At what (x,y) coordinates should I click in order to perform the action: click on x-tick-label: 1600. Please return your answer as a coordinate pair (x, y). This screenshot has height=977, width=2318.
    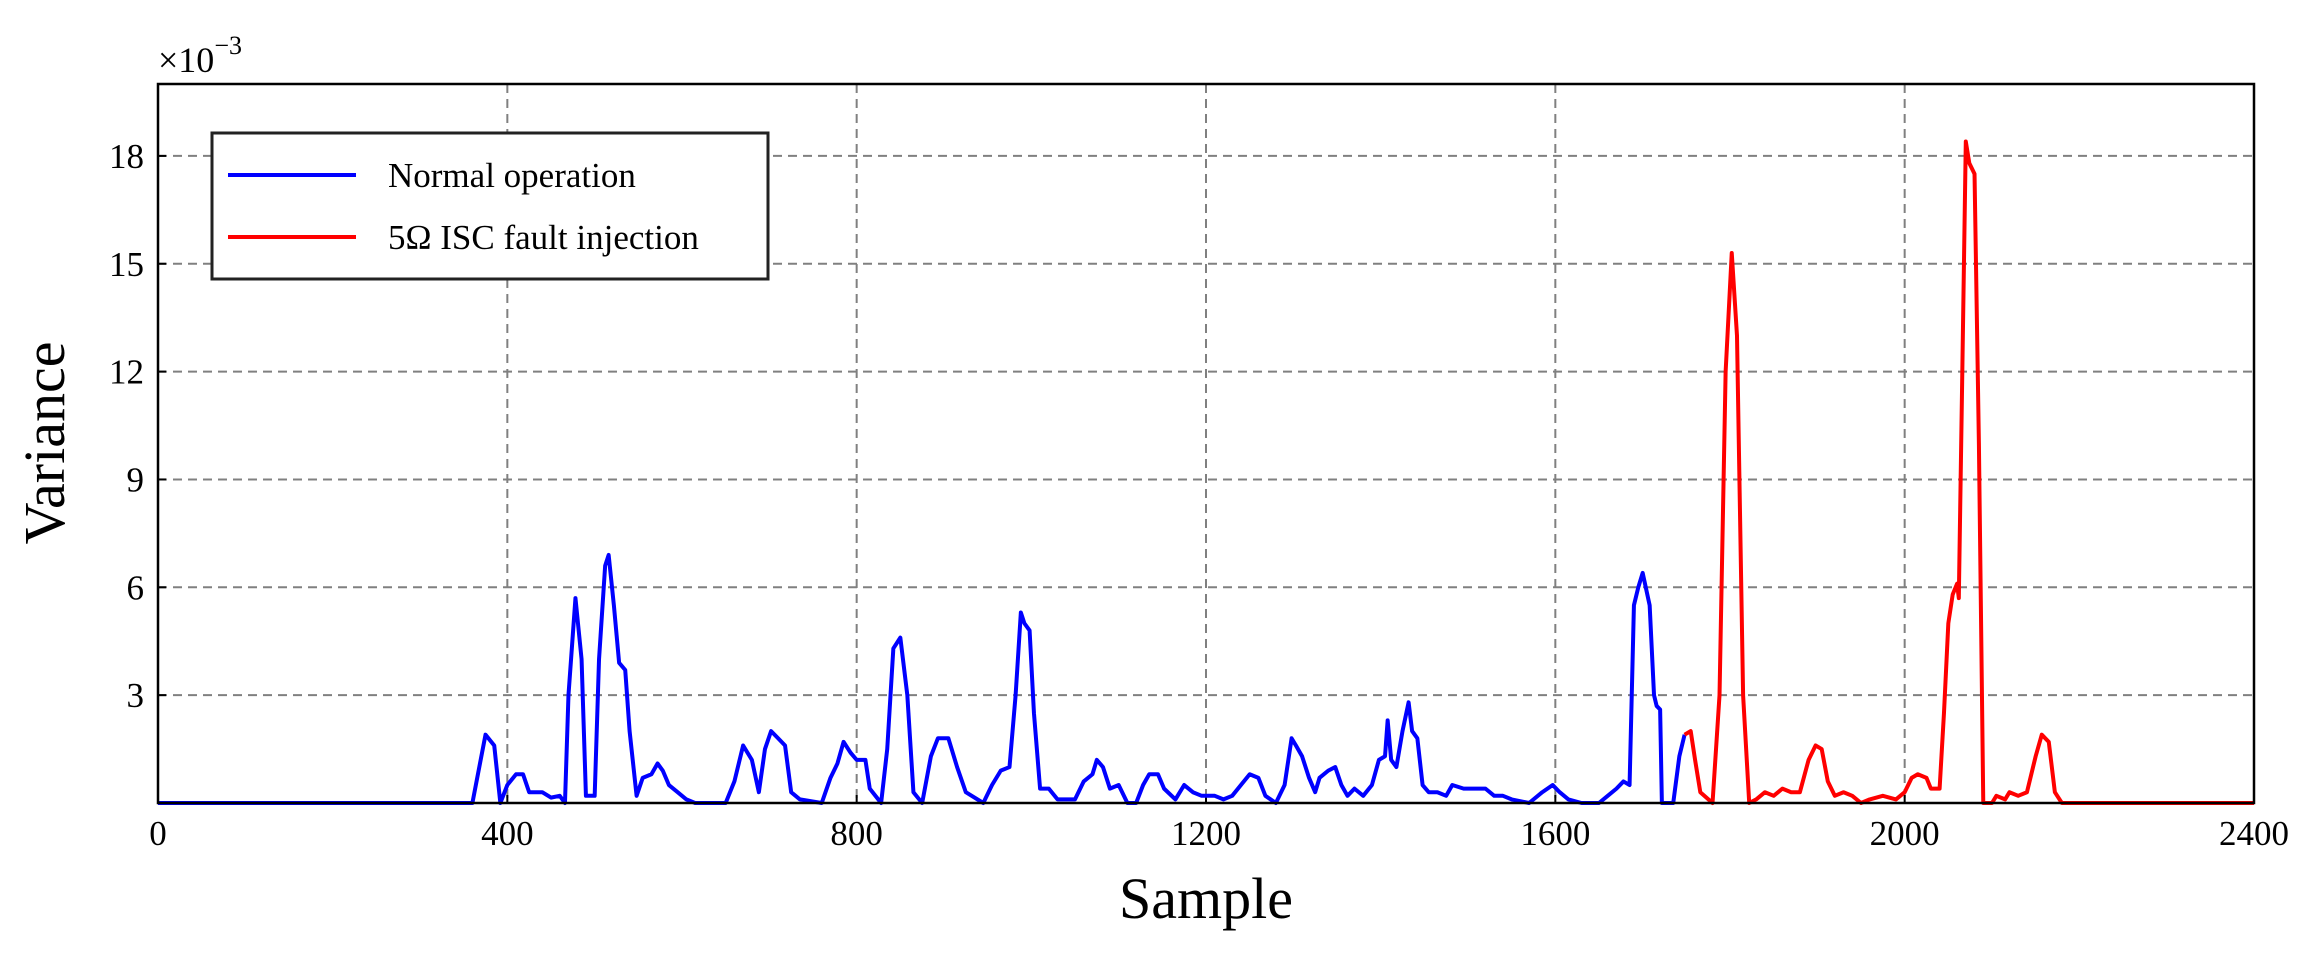
    Looking at the image, I should click on (1555, 833).